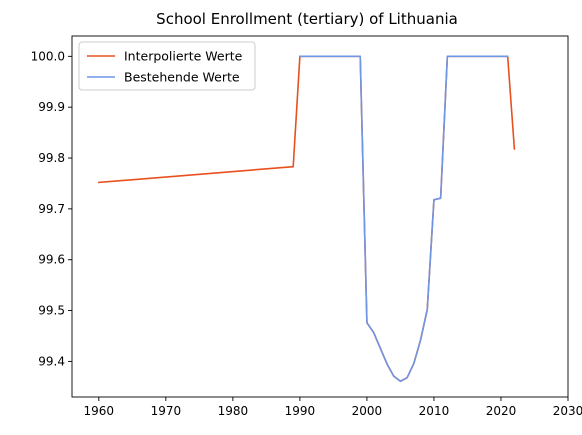 The height and width of the screenshot is (435, 582). What do you see at coordinates (183, 56) in the screenshot?
I see `legend-label-0: Interpolierte Werte` at bounding box center [183, 56].